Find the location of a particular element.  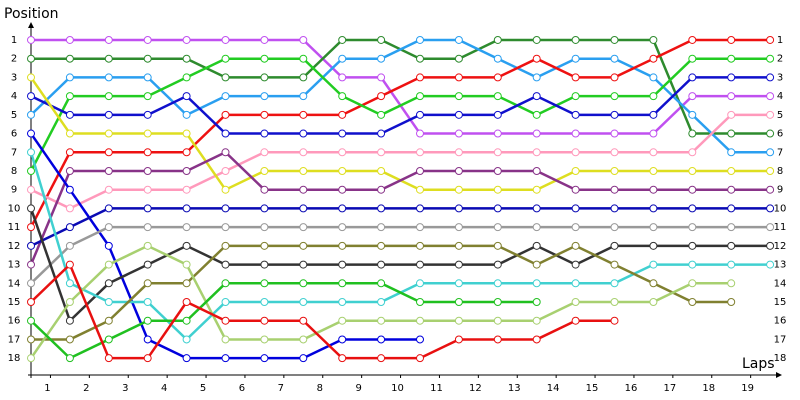

y-tick-label-right: 14 is located at coordinates (780, 283).